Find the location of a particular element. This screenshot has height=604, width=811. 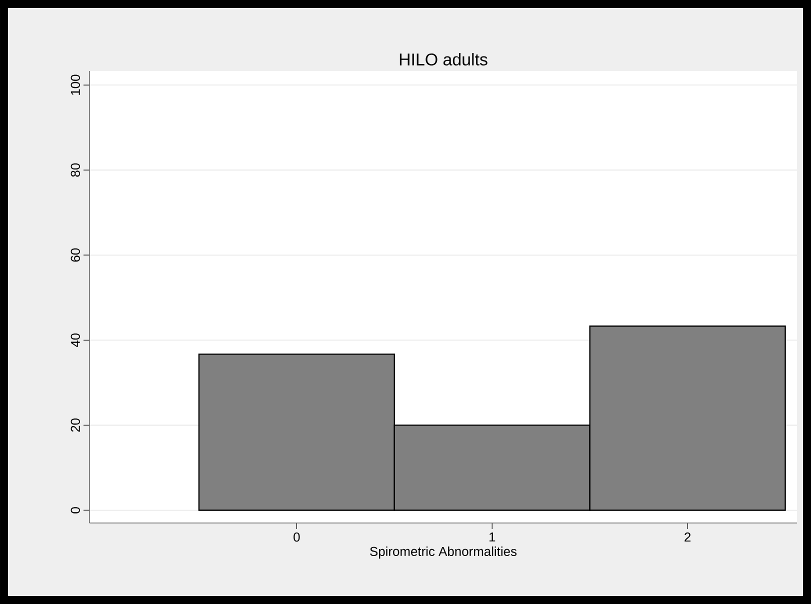

chart-title: HILO adults is located at coordinates (444, 59).